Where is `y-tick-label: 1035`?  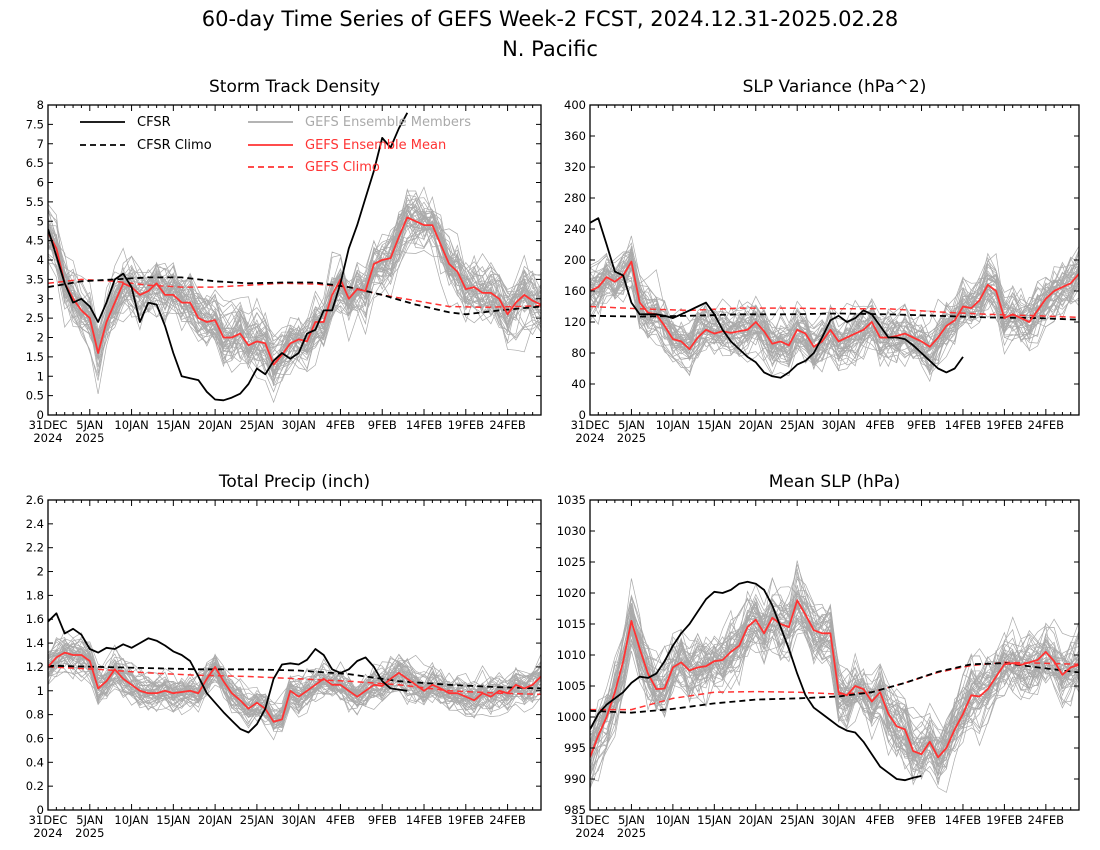
y-tick-label: 1035 is located at coordinates (571, 500).